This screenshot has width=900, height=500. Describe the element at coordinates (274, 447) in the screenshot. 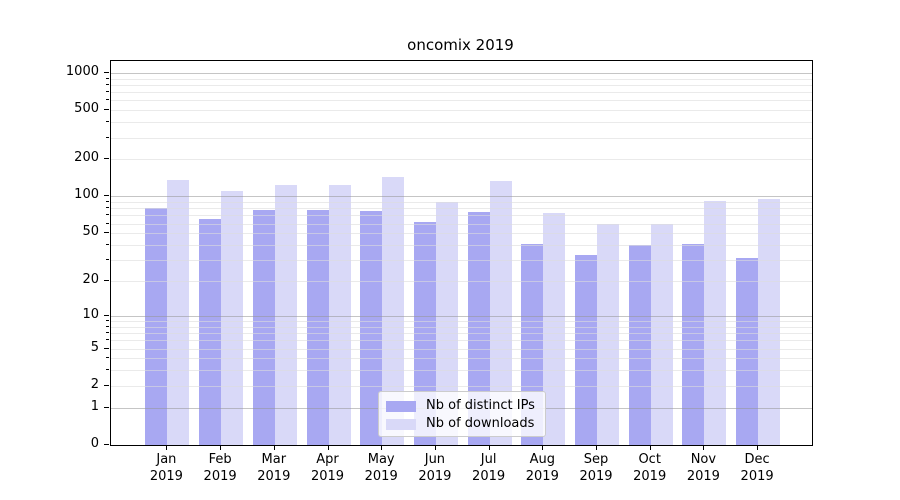

I see `x-tick-mar` at that location.